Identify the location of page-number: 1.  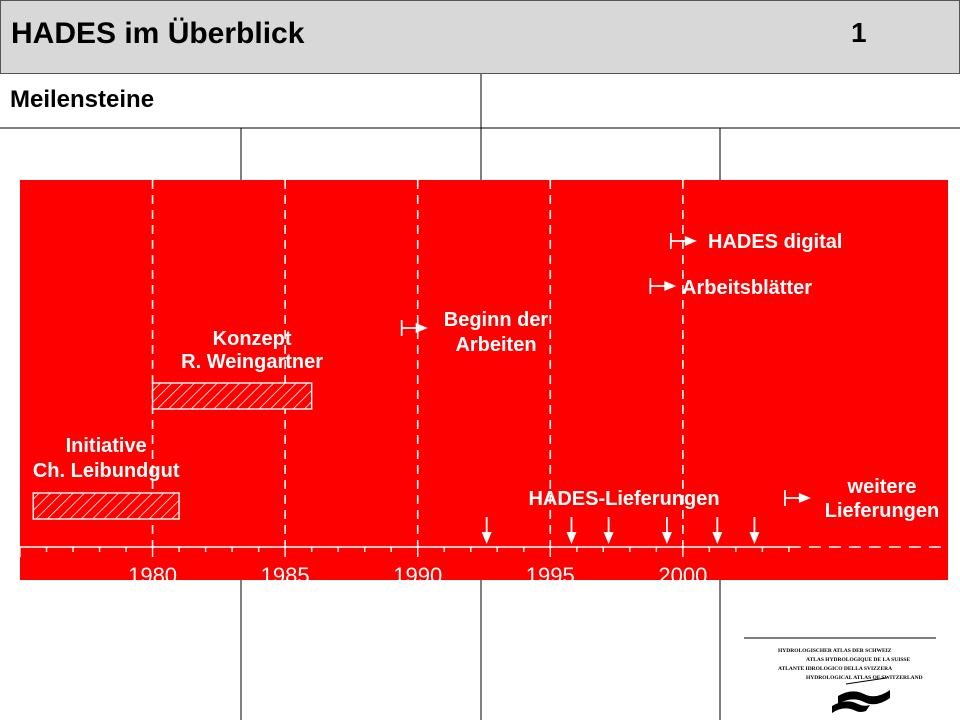
(859, 32).